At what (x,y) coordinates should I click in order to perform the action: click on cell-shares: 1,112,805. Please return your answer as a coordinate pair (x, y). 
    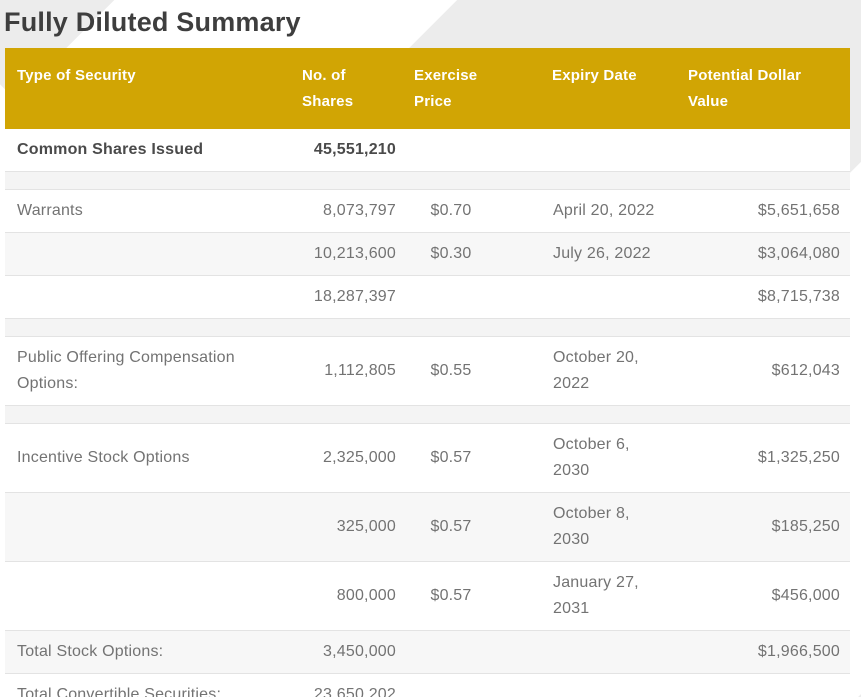
    Looking at the image, I should click on (360, 370).